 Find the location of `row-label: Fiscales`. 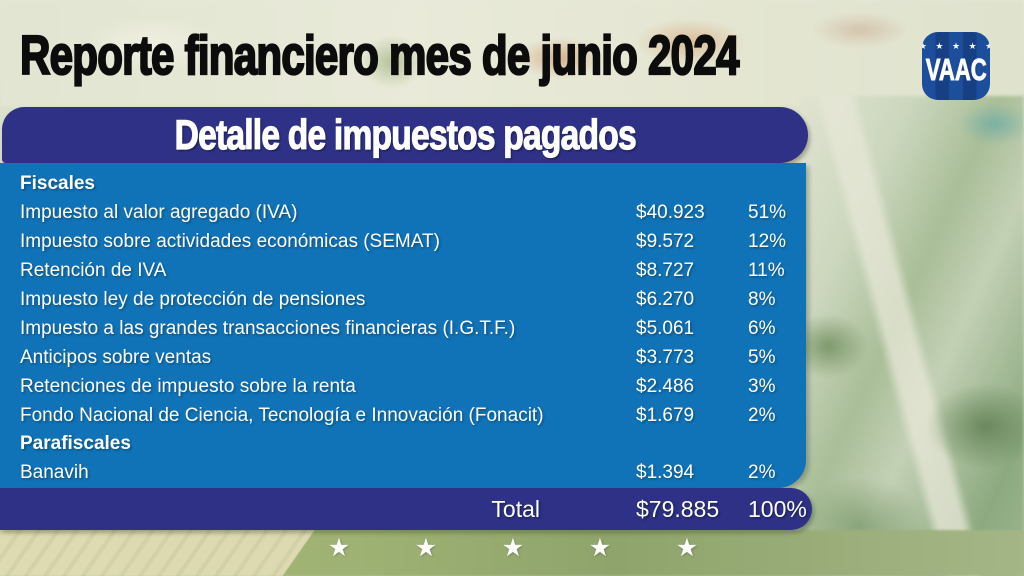

row-label: Fiscales is located at coordinates (57, 184).